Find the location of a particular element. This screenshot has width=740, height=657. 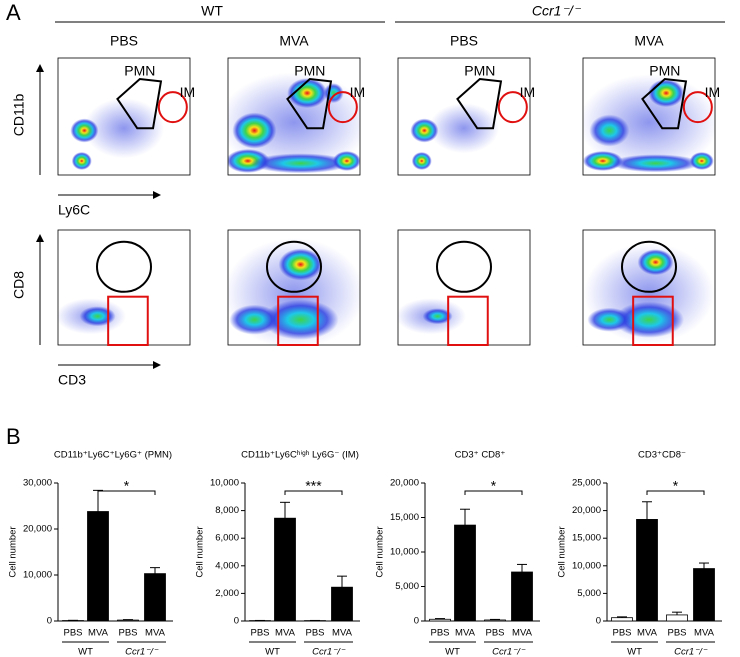

axis-label: Ly6C is located at coordinates (74, 210).